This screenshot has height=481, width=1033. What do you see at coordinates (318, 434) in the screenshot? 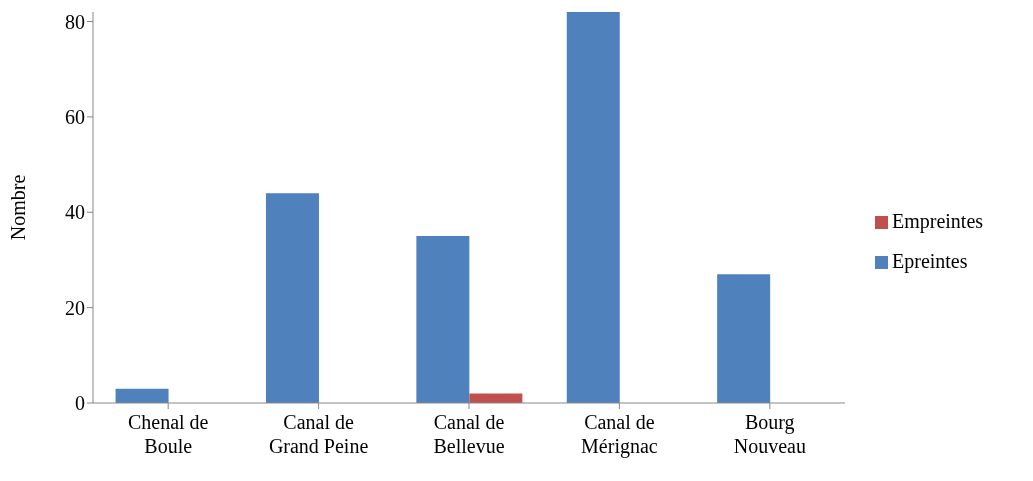
I see `x-tick-label: Canal de Grand Peine` at bounding box center [318, 434].